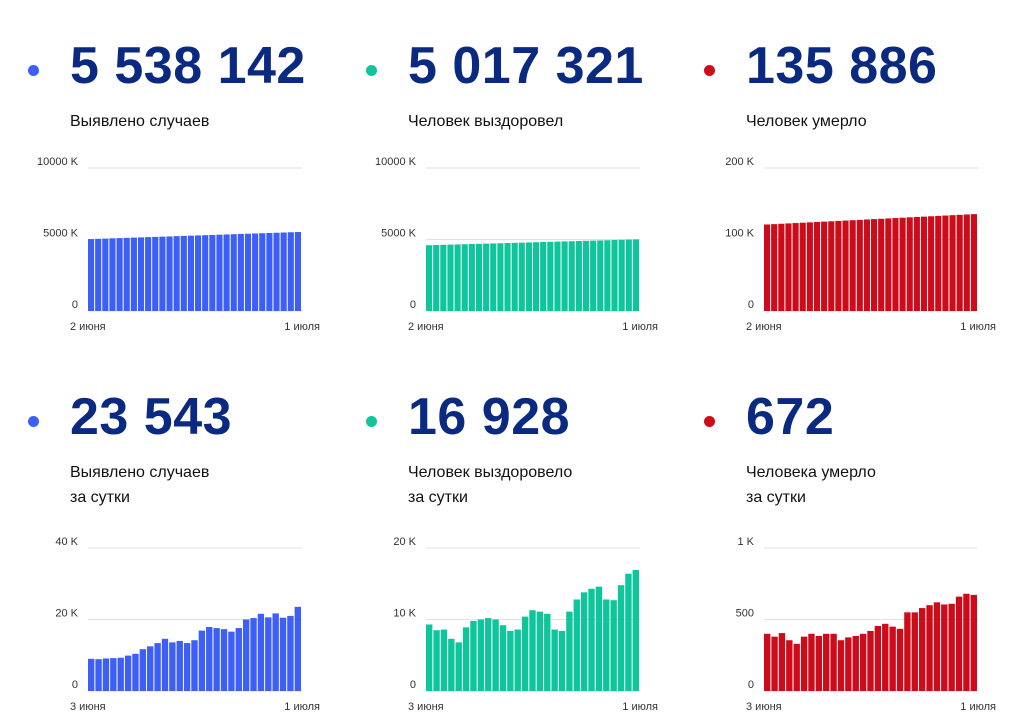 This screenshot has width=1033, height=728. Describe the element at coordinates (525, 624) in the screenshot. I see `bar-chart: 0 10 K 20 K 3 июня 1 июля` at that location.